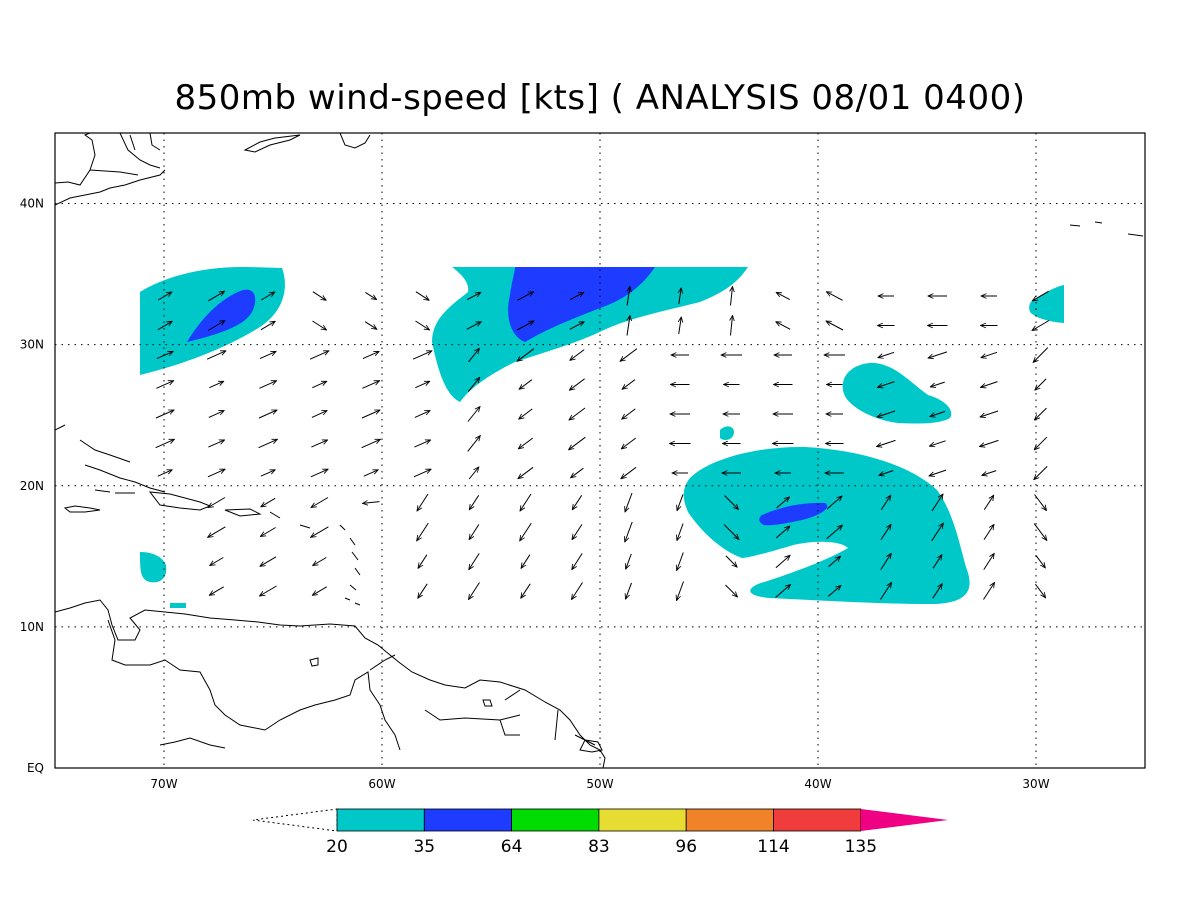  I want to click on coastline-nova-scotia, so click(272, 143).